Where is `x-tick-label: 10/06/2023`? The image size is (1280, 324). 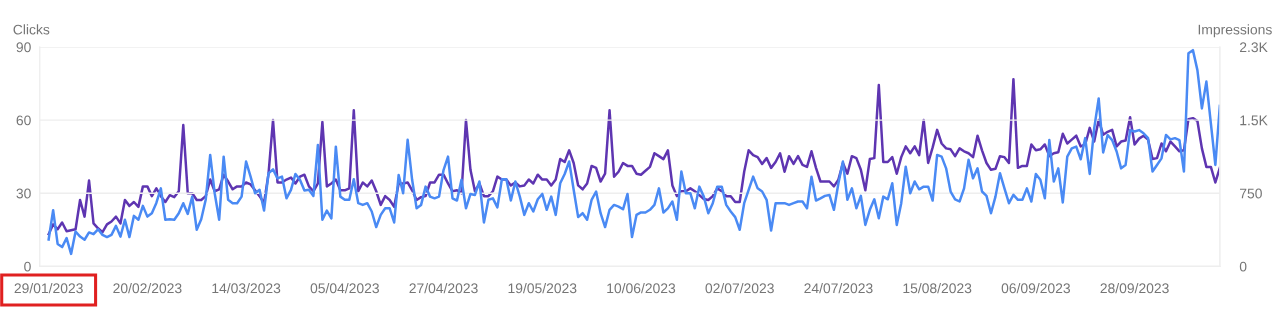
x-tick-label: 10/06/2023 is located at coordinates (641, 288).